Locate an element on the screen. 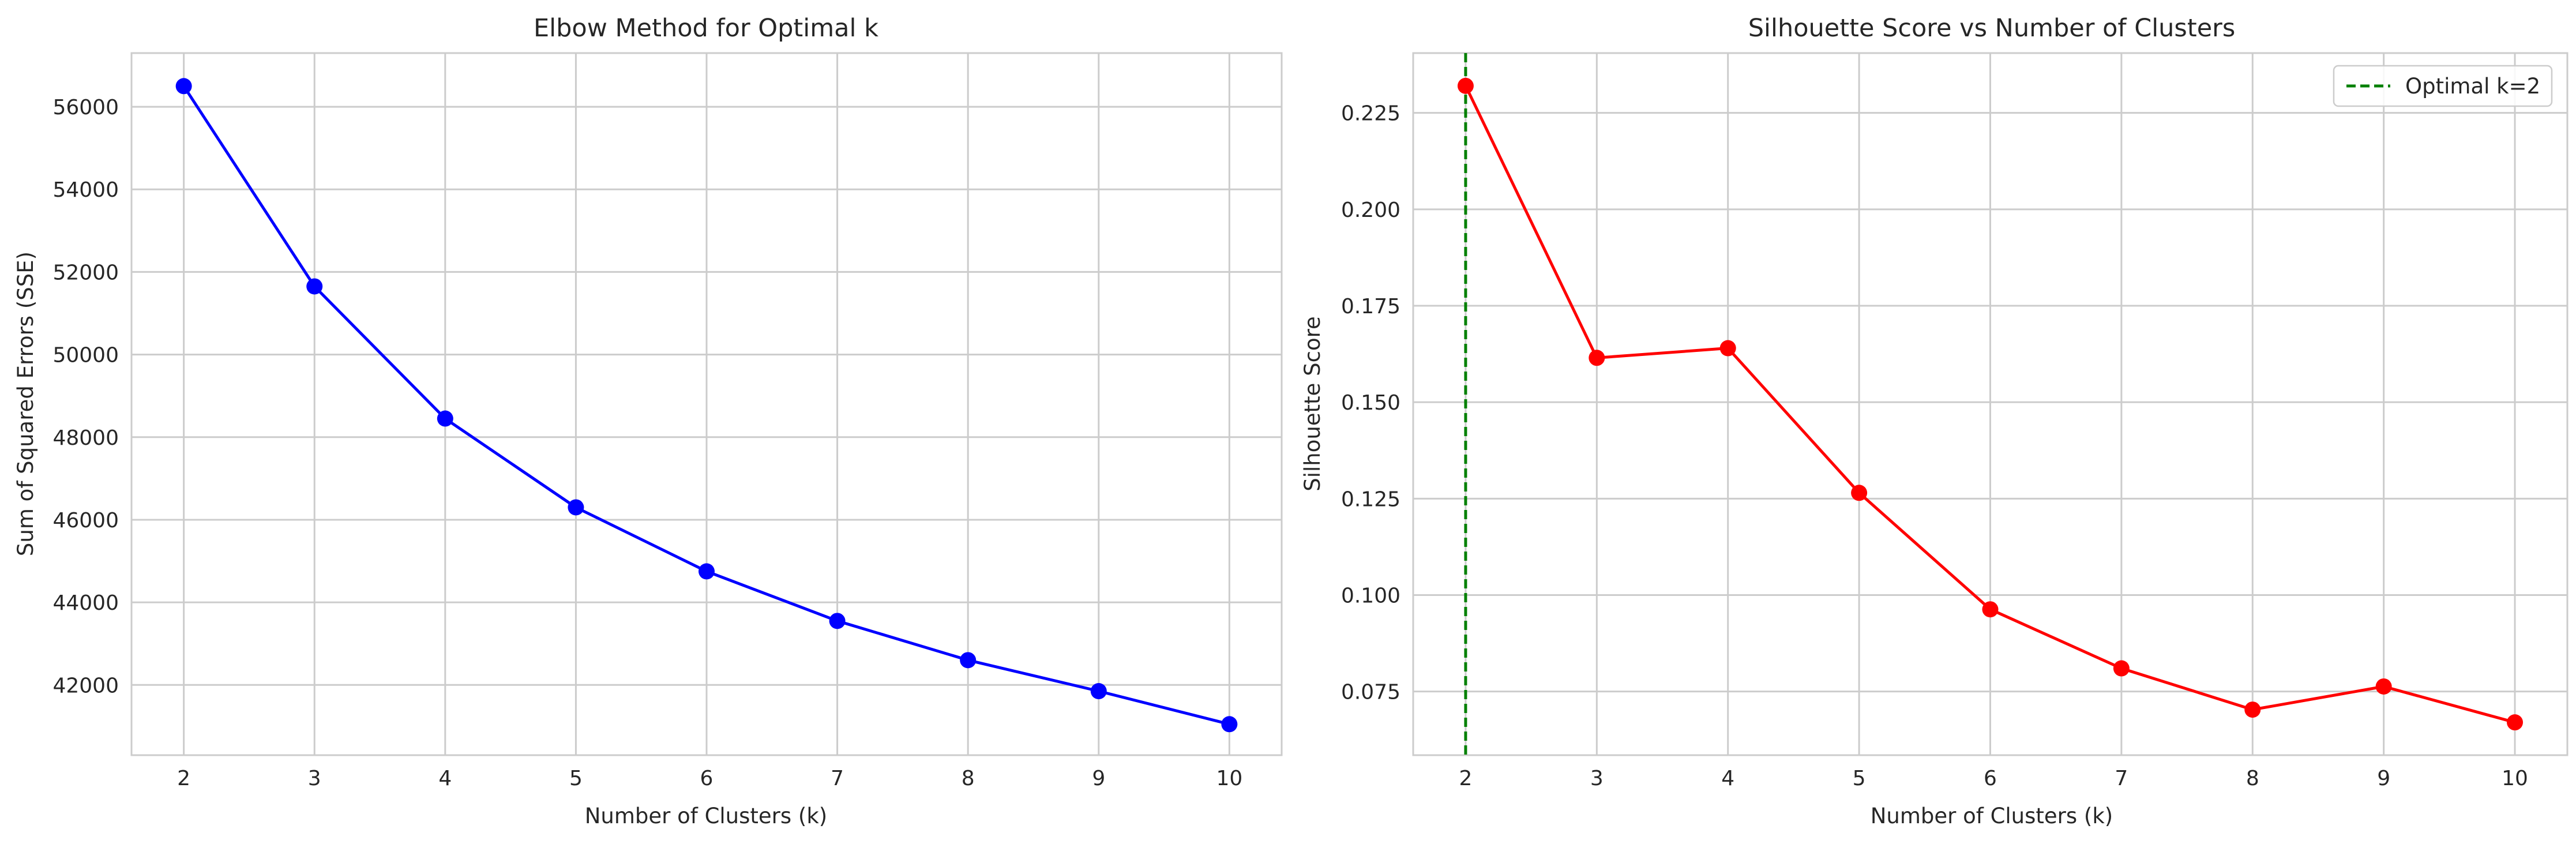 The height and width of the screenshot is (844, 2576). elbow-y-tick-label: 48000 is located at coordinates (85, 438).